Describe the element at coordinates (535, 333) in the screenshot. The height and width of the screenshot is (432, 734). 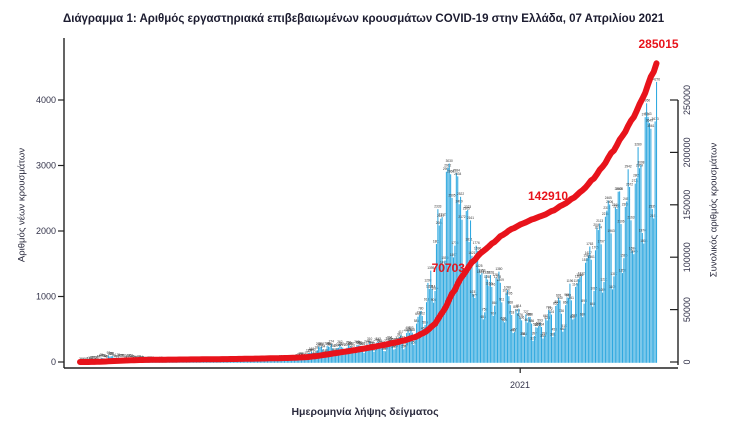
I see `bar-value-label: 397` at that location.